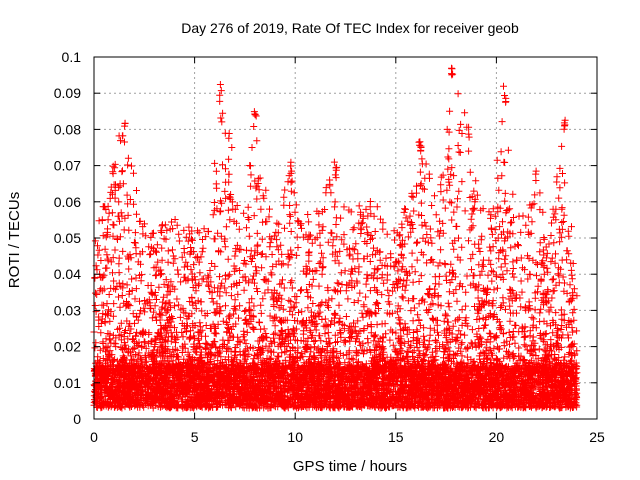 This screenshot has height=480, width=640. I want to click on y-tick-label: 0.1, so click(72, 57).